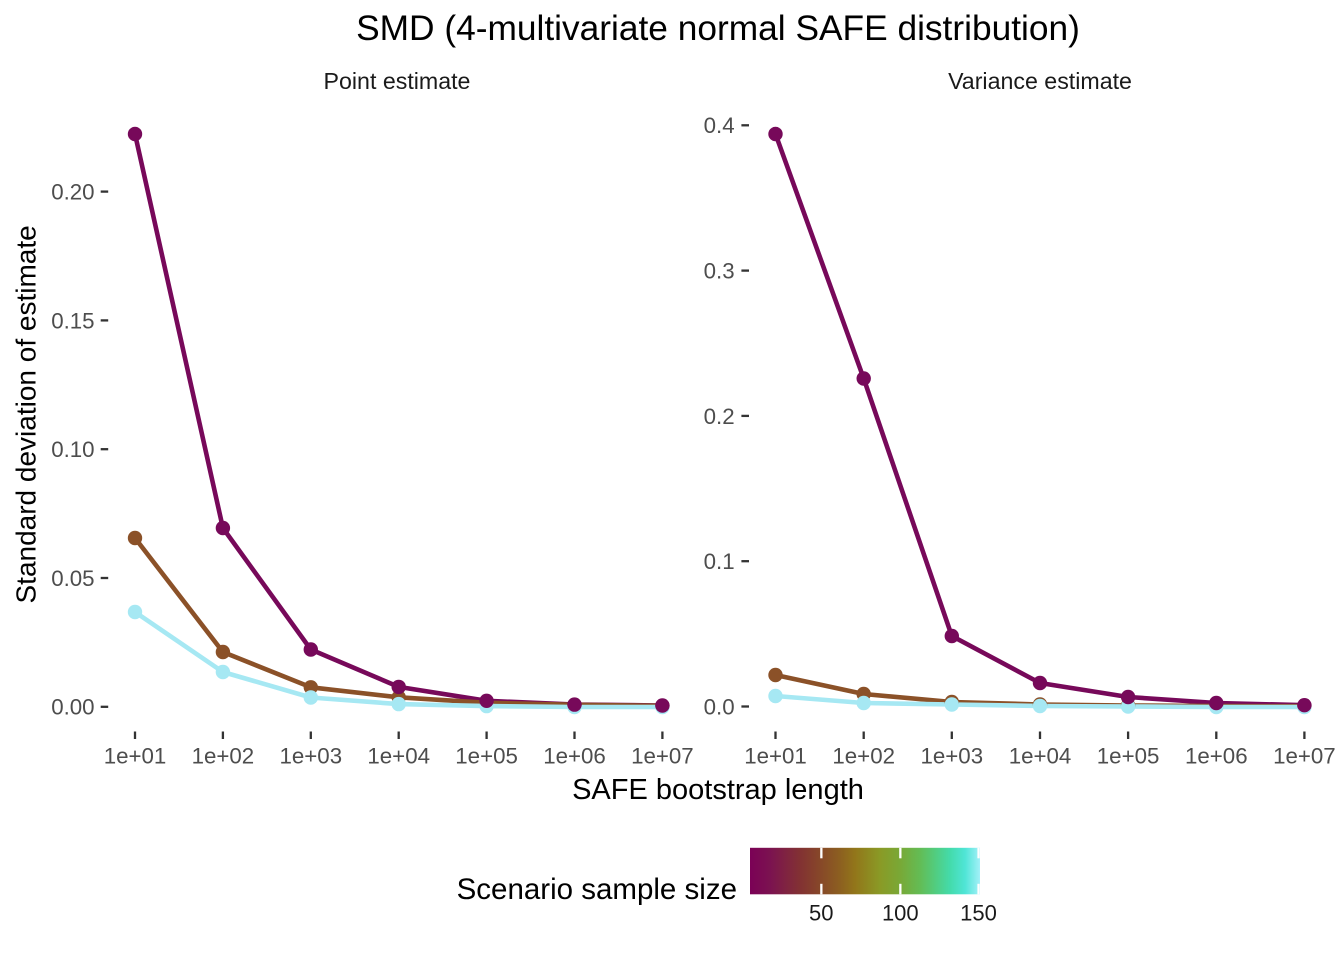 This screenshot has height=960, width=1344. I want to click on svg-text: SAFE bootstrap length, so click(718, 790).